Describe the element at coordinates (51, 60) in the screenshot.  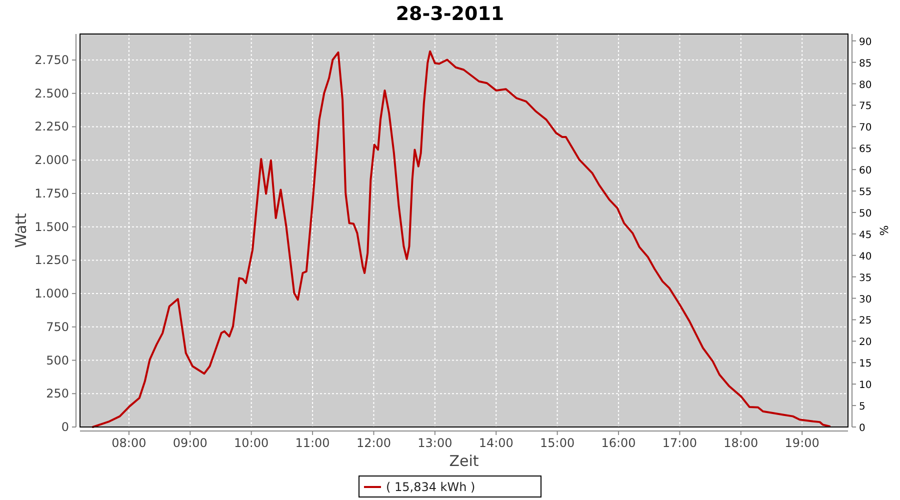
I see `y-tick-label: 2.750` at that location.